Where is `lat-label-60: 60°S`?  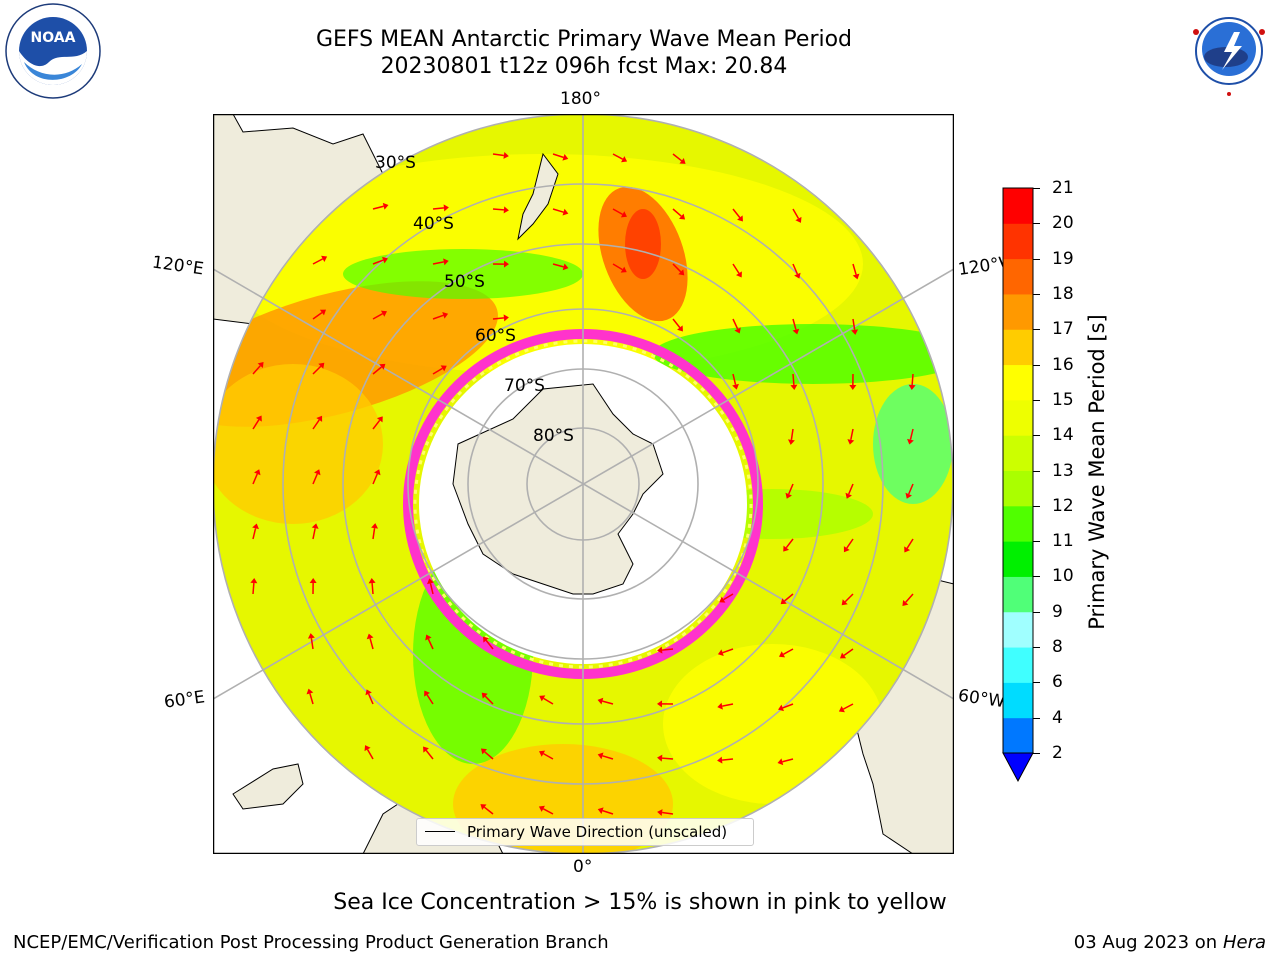 lat-label-60: 60°S is located at coordinates (495, 336).